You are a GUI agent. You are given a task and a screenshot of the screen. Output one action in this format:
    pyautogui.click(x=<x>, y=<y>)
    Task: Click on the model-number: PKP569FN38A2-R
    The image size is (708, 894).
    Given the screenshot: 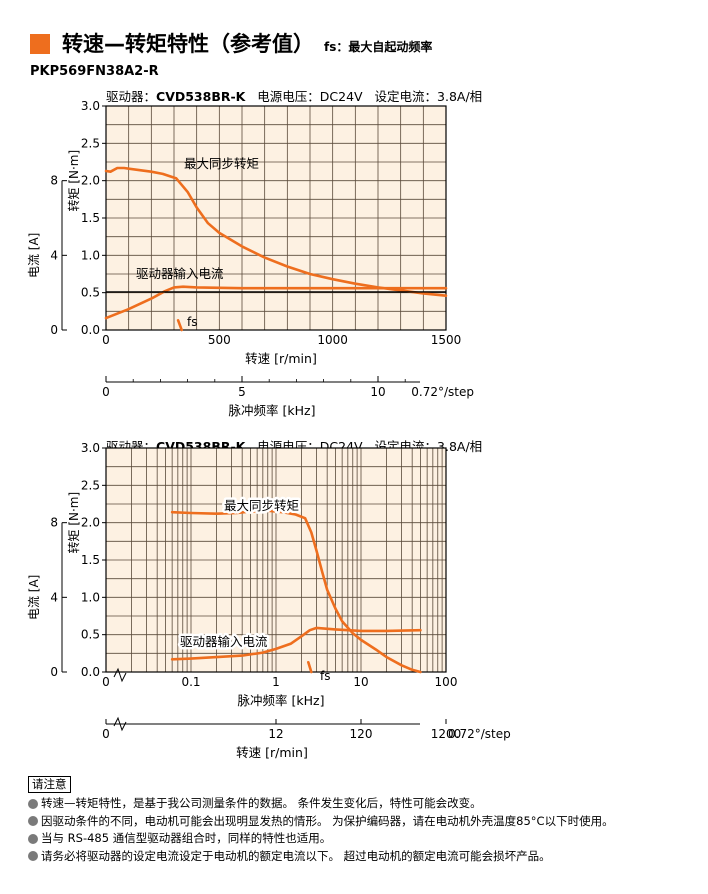 What is the action you would take?
    pyautogui.click(x=94, y=71)
    